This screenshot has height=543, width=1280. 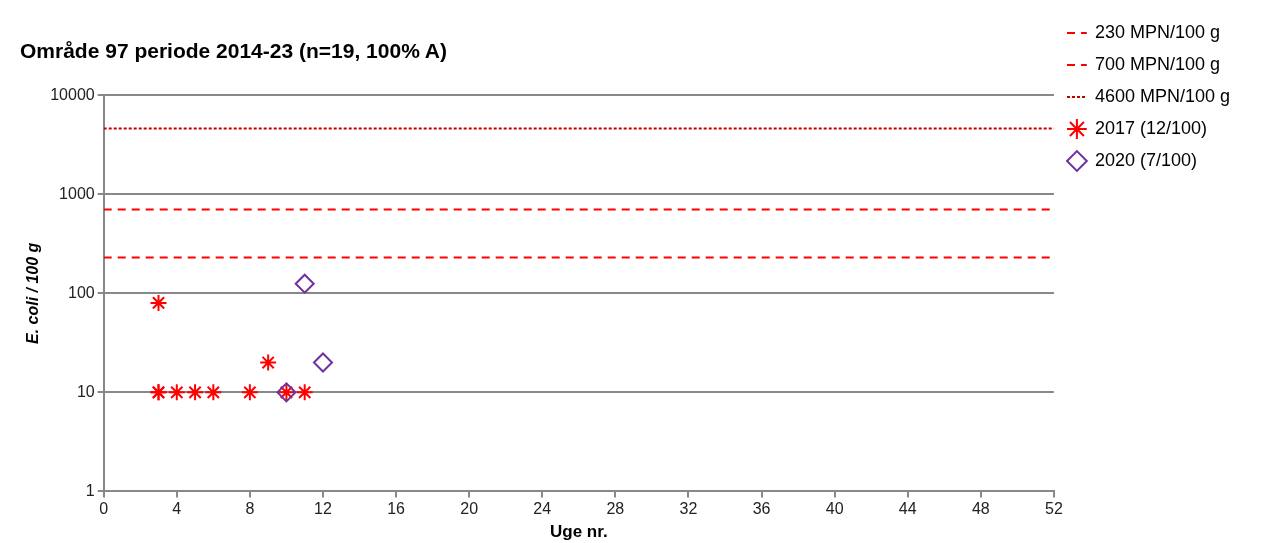 I want to click on x-axis-title: Uge nr., so click(x=578, y=532).